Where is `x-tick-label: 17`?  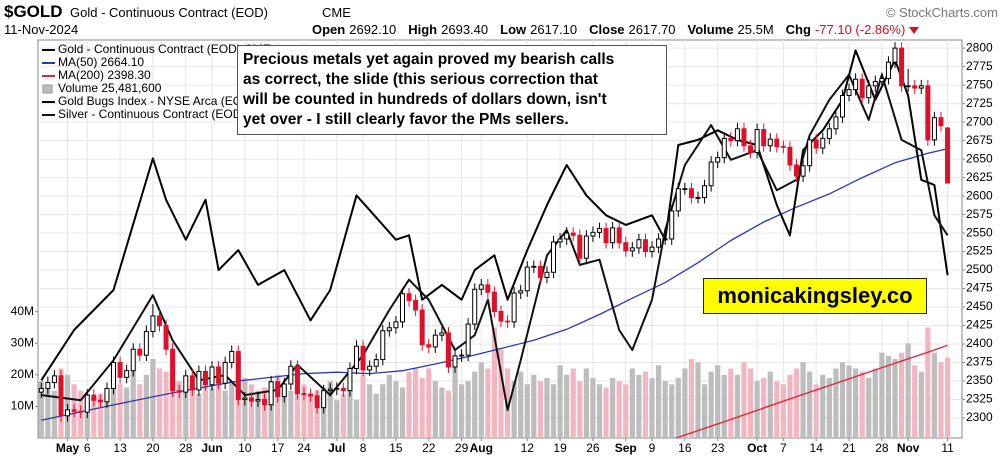
x-tick-label: 17 is located at coordinates (278, 448).